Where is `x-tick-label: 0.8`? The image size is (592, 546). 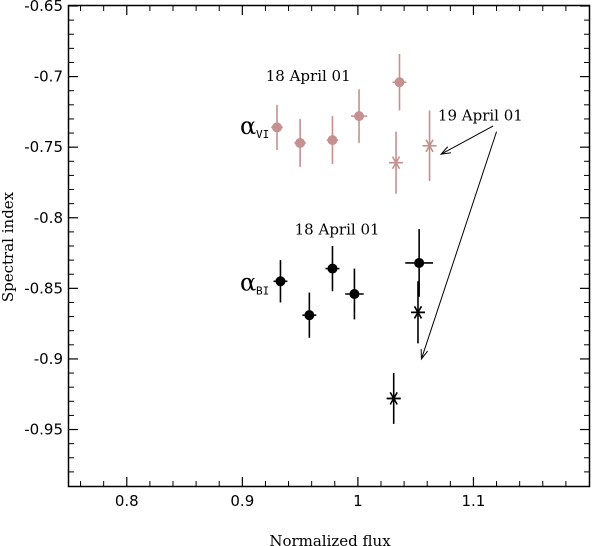
x-tick-label: 0.8 is located at coordinates (127, 501).